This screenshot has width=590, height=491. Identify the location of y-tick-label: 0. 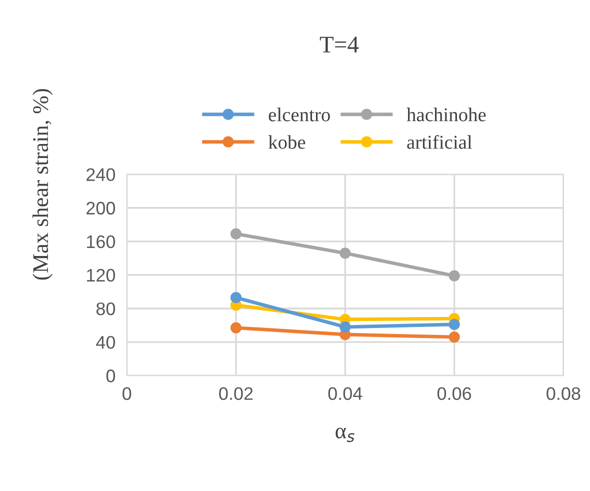
(111, 376).